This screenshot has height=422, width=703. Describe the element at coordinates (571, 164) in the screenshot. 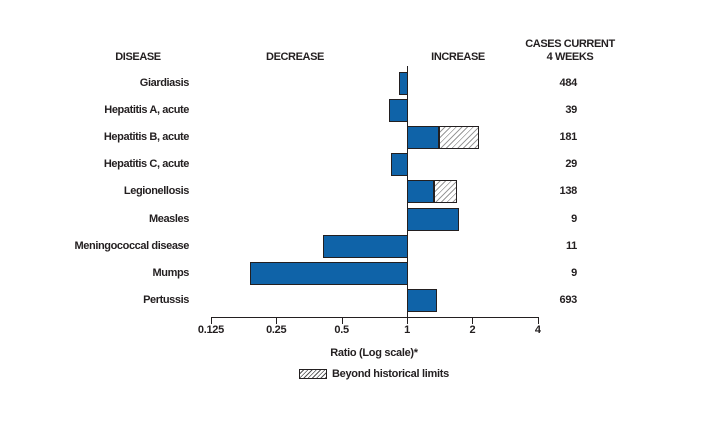

I see `cases-value: 29` at that location.